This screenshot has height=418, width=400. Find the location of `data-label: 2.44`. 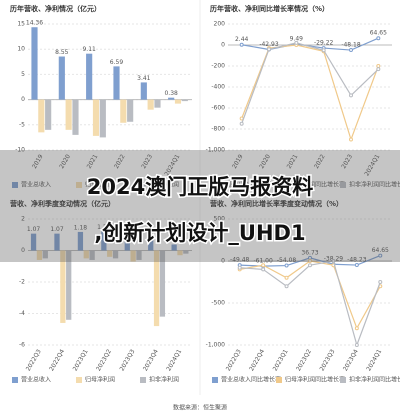

data-label: 2.44 is located at coordinates (242, 39).